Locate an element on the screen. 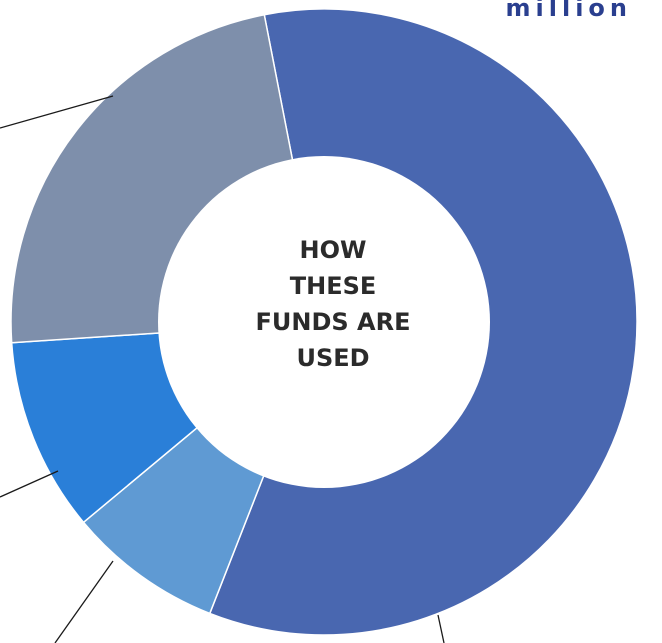 The width and height of the screenshot is (662, 643). center-label: HOW THESE FUNDS ARE USED is located at coordinates (333, 304).